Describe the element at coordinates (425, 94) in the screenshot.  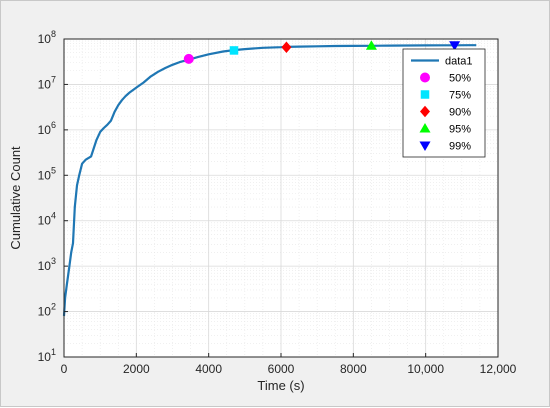
I see `legend-marker-75pct` at that location.